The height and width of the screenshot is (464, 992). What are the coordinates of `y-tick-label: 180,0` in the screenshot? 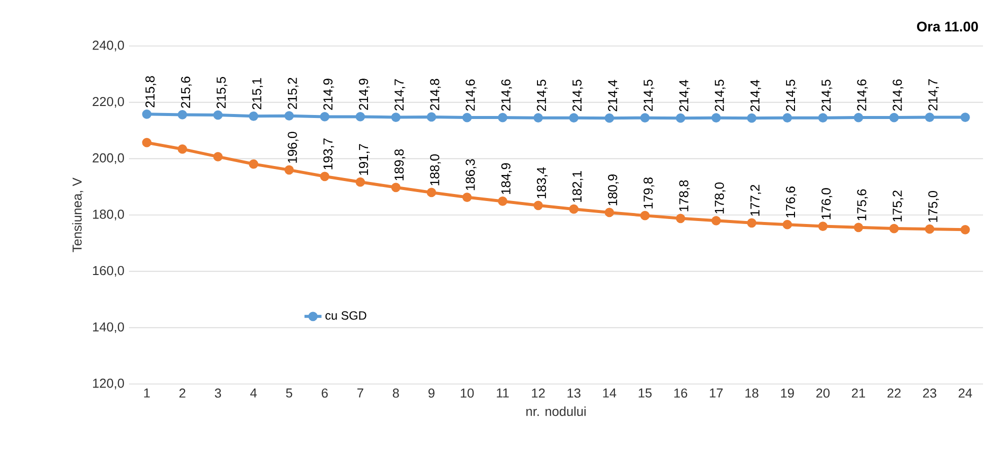 It's located at (108, 215).